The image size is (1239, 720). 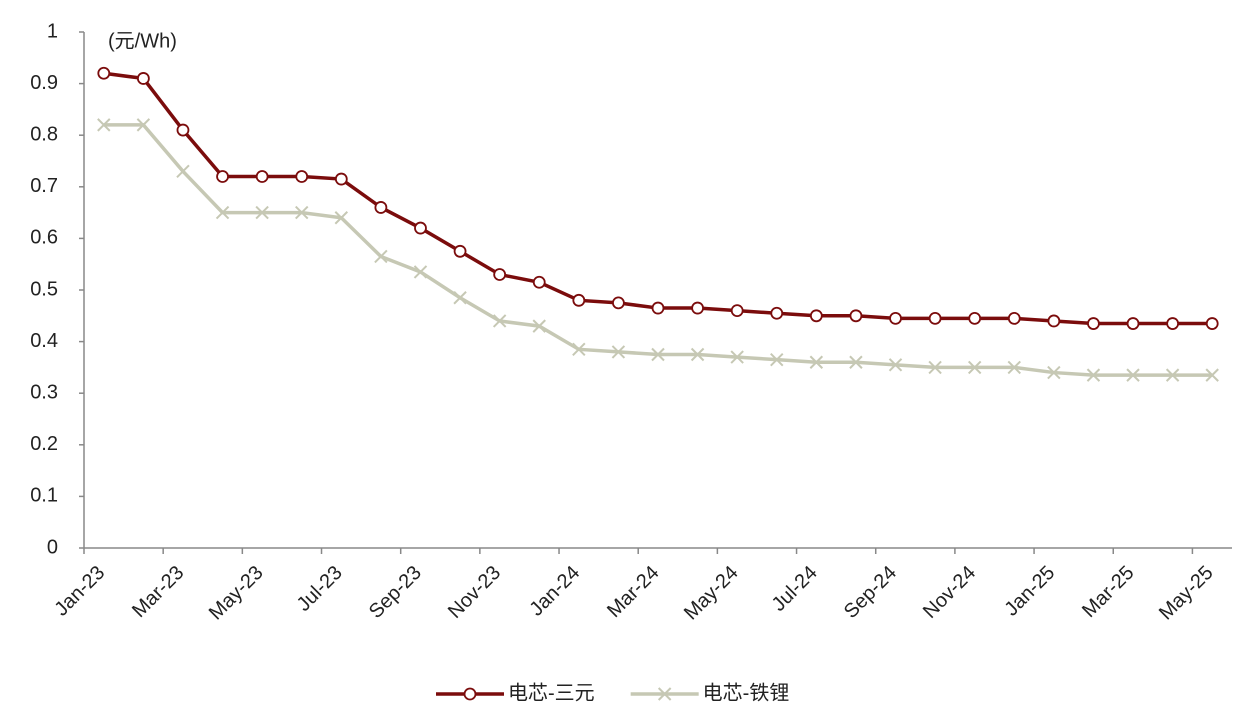 What do you see at coordinates (949, 592) in the screenshot?
I see `x-tick-label: Nov-24` at bounding box center [949, 592].